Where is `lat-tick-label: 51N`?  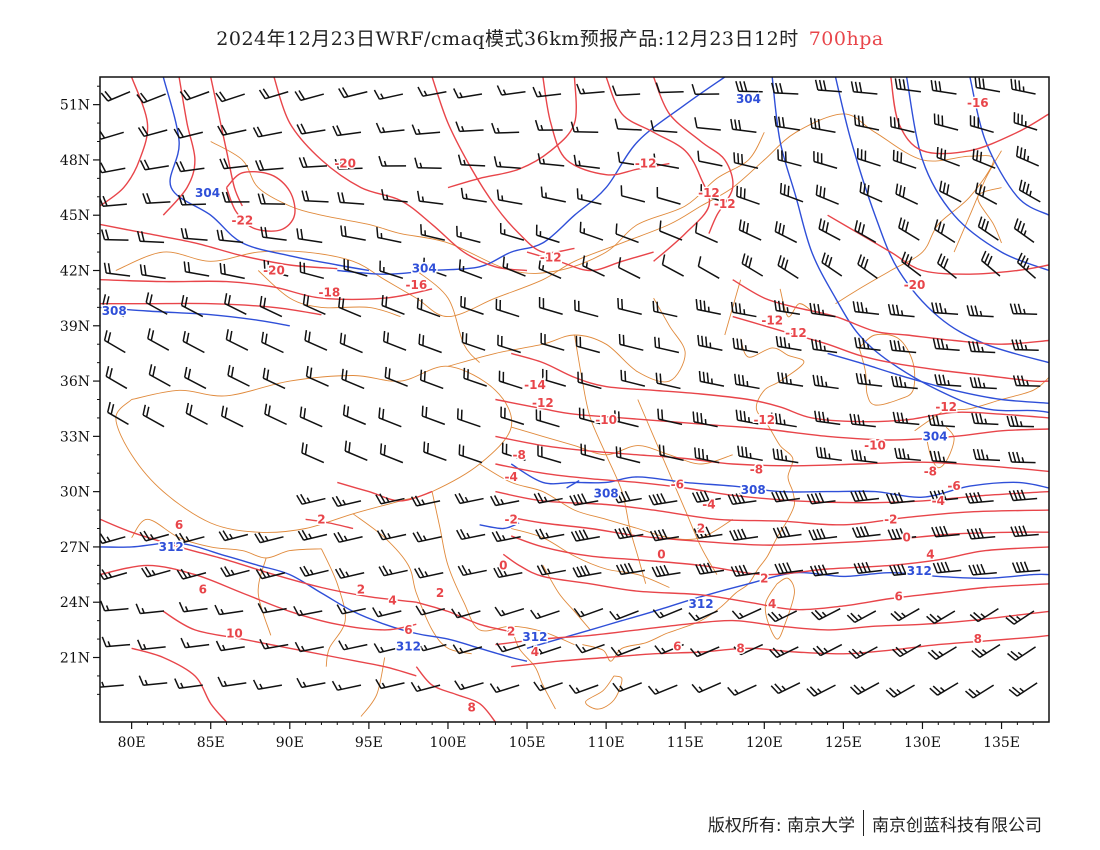
lat-tick-label: 51N is located at coordinates (75, 106).